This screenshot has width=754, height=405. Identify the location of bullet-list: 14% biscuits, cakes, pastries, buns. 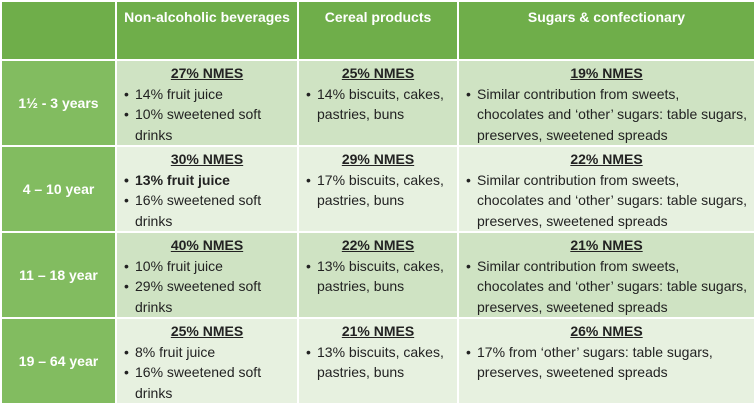
(378, 104).